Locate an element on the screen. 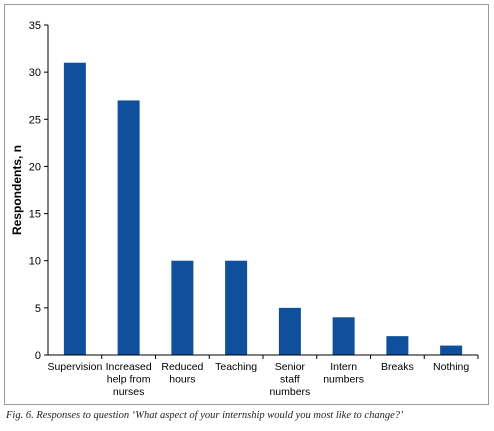  y-tick-label: 25 is located at coordinates (35, 120).